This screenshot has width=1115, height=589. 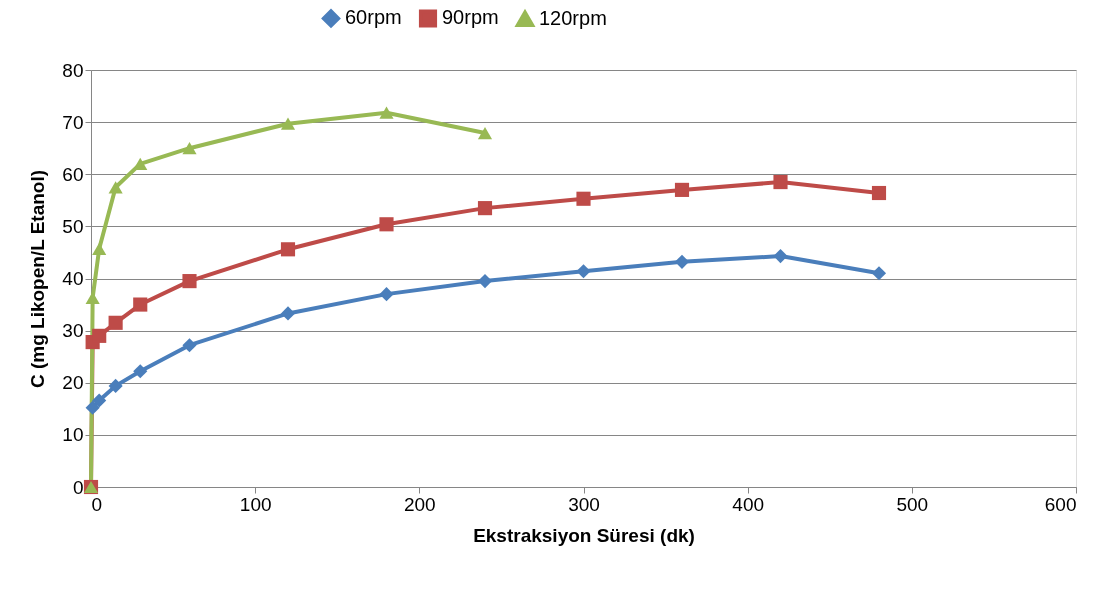 I want to click on x-tick-label: 100, so click(x=255, y=504).